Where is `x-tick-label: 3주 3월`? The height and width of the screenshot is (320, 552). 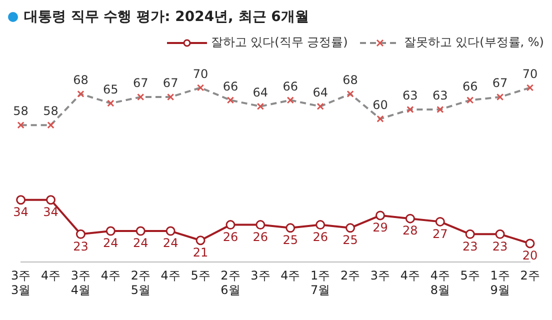 x-tick-label: 3주 3월 is located at coordinates (20, 282).